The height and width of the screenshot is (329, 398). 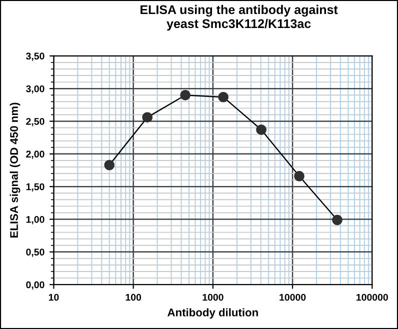 I want to click on chart-title: ELISA using the antibody against yeast Smc3K112/K113ac, so click(x=239, y=17).